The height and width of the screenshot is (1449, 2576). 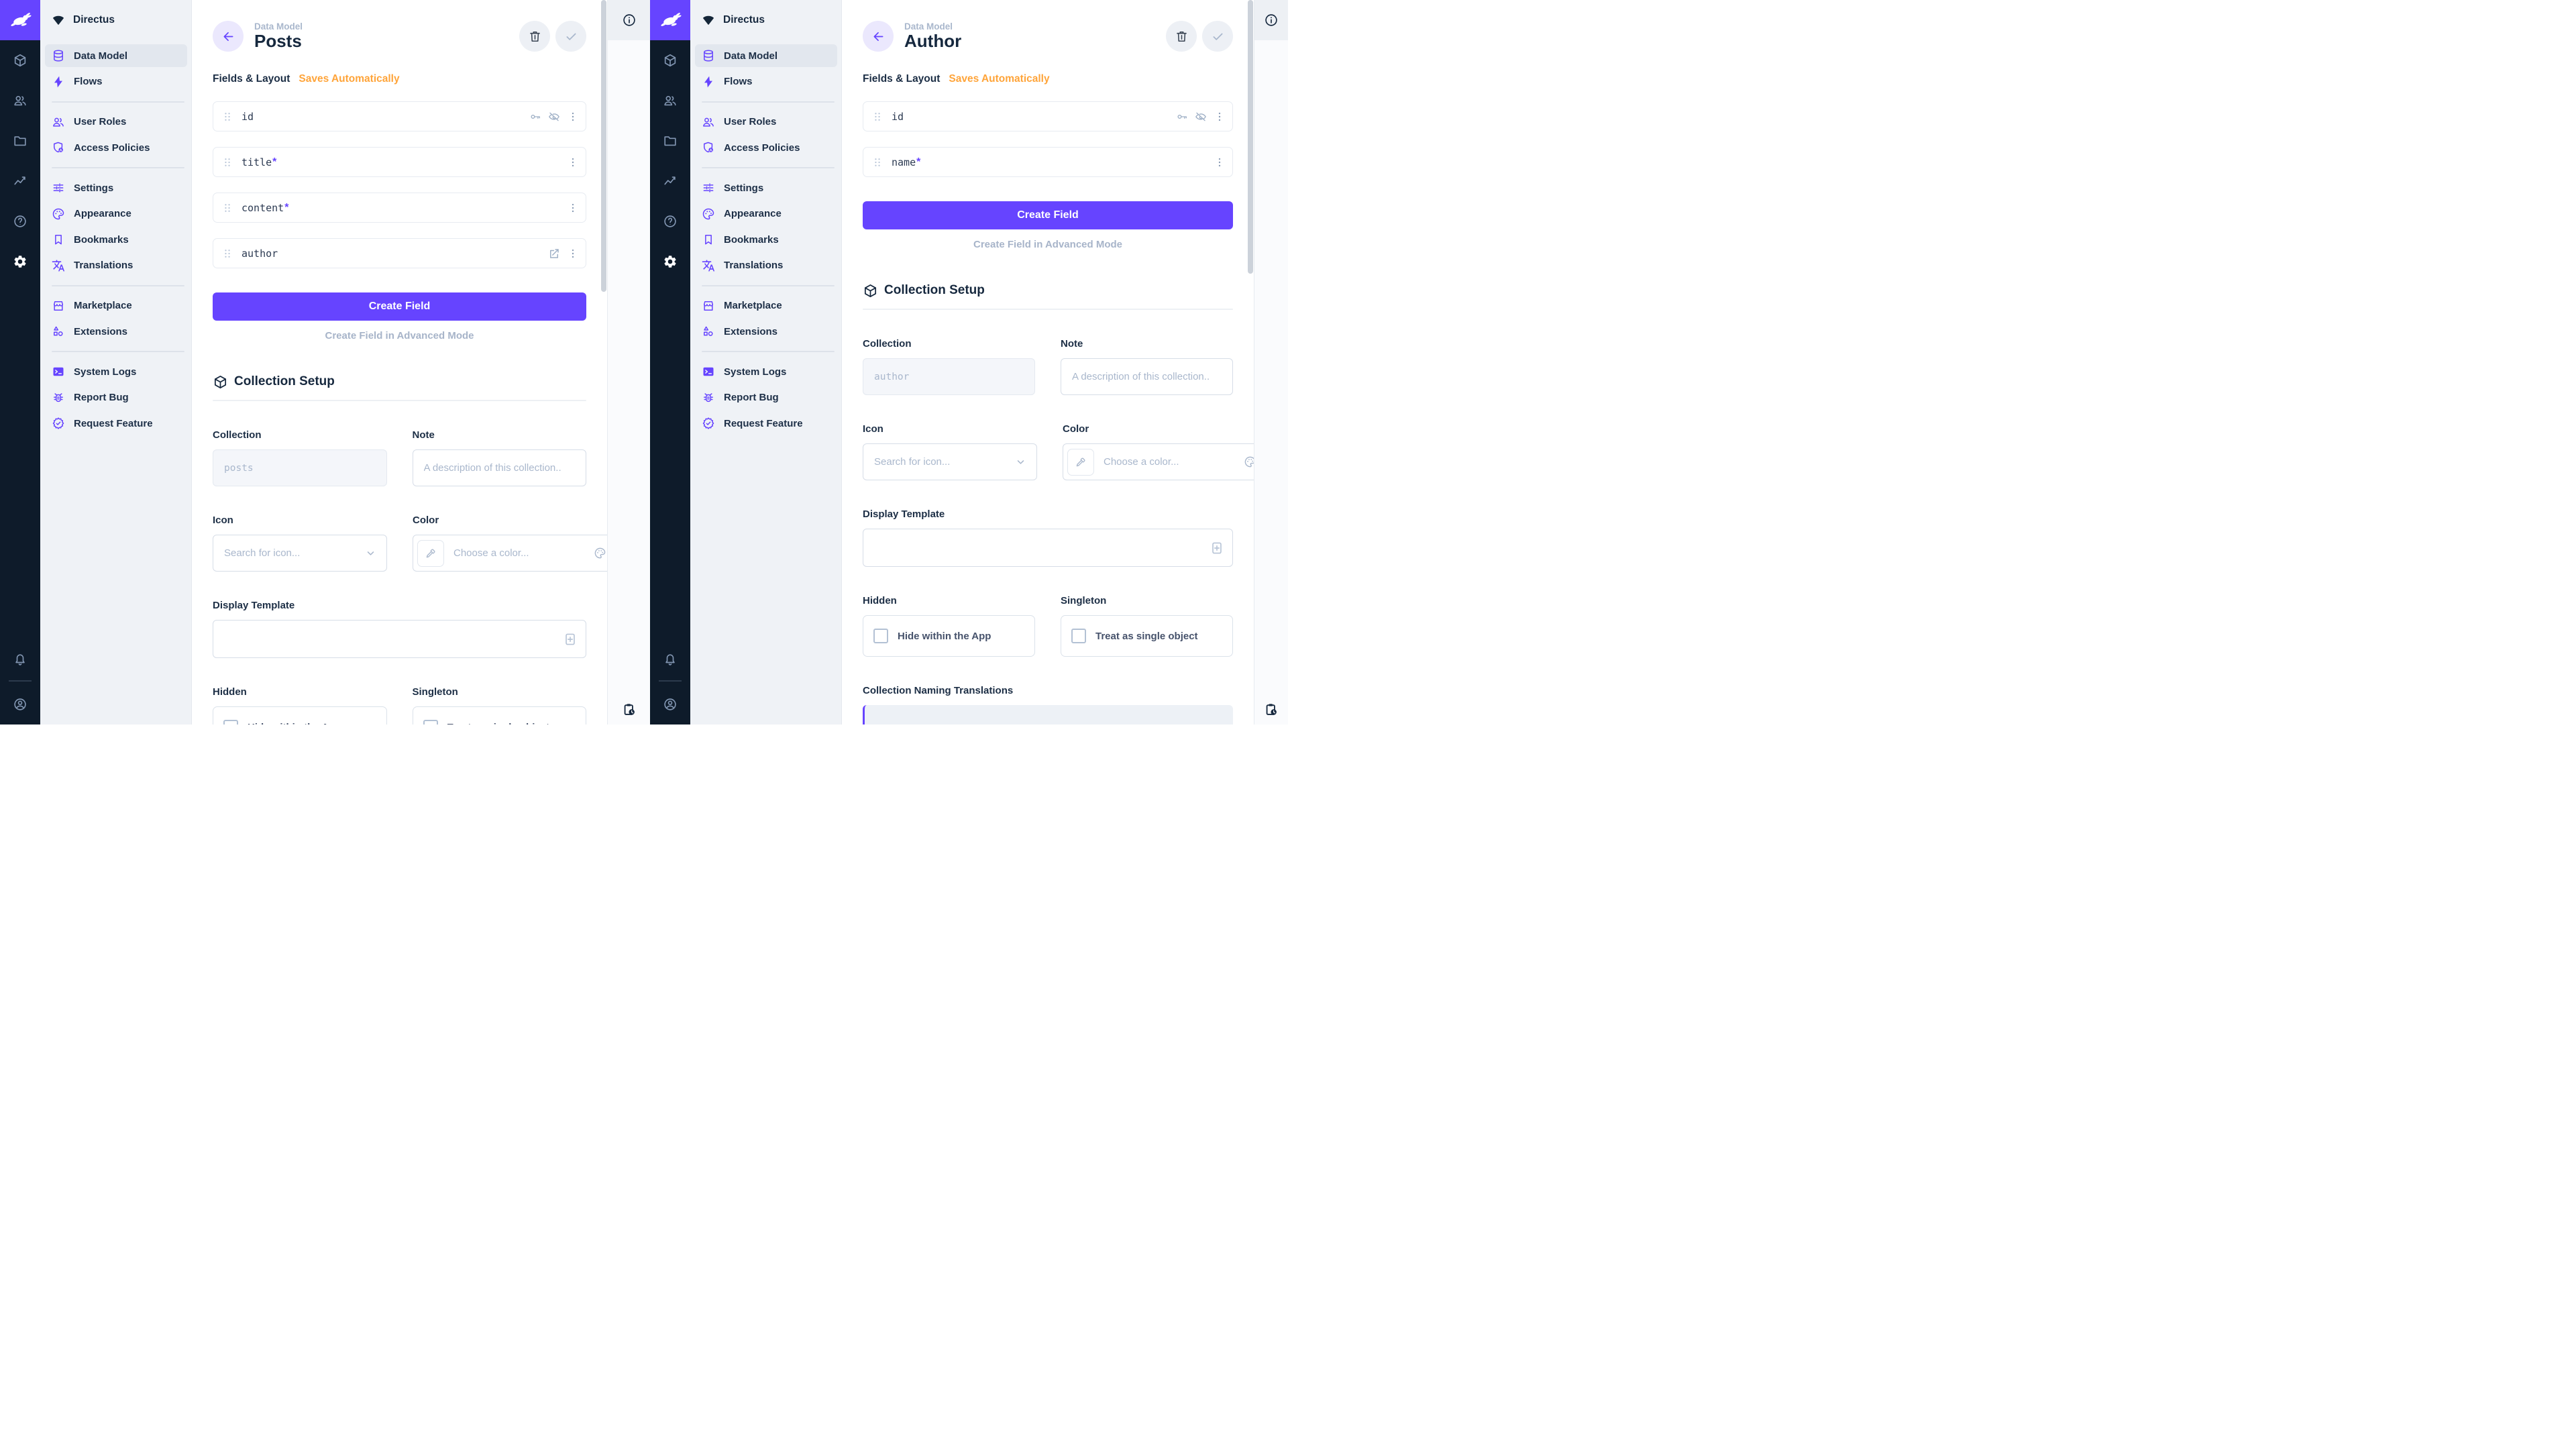 What do you see at coordinates (1048, 162) in the screenshot?
I see `field-row-name: name *` at bounding box center [1048, 162].